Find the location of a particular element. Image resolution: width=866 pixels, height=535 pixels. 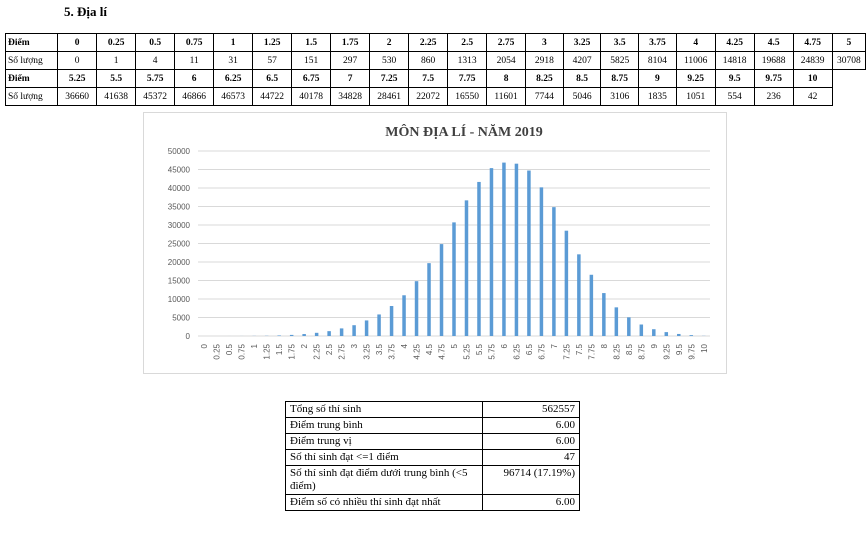

table-cell: 5825 is located at coordinates (620, 60).